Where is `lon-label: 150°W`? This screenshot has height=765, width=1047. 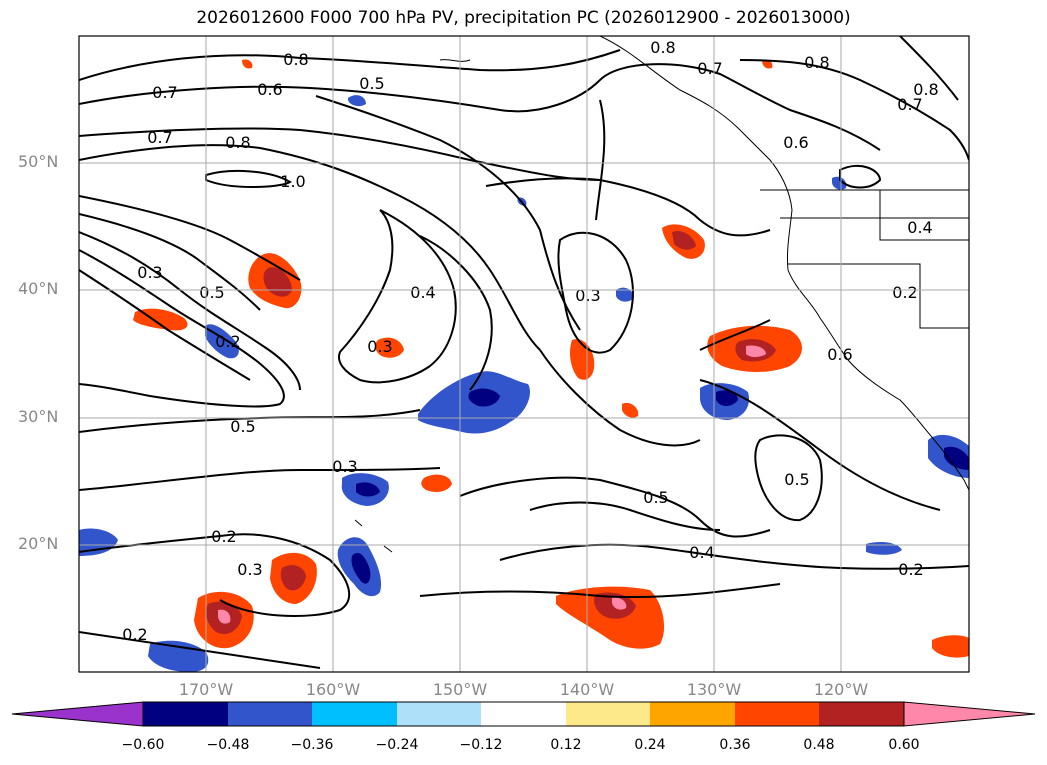
lon-label: 150°W is located at coordinates (460, 689).